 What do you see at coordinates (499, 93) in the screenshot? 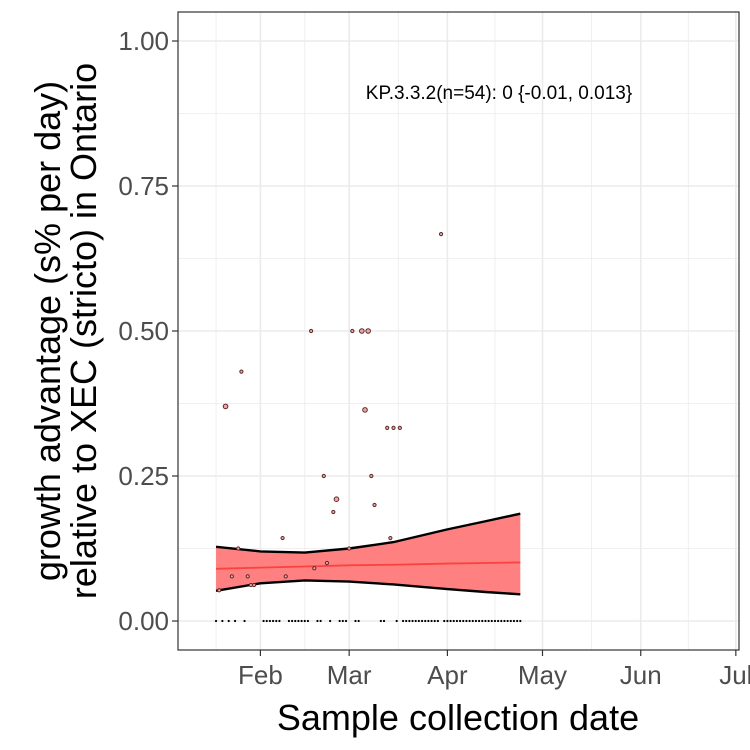
I see `annotation: KP.3.3.2(n=54): 0 {-0.01, 0.013}` at bounding box center [499, 93].